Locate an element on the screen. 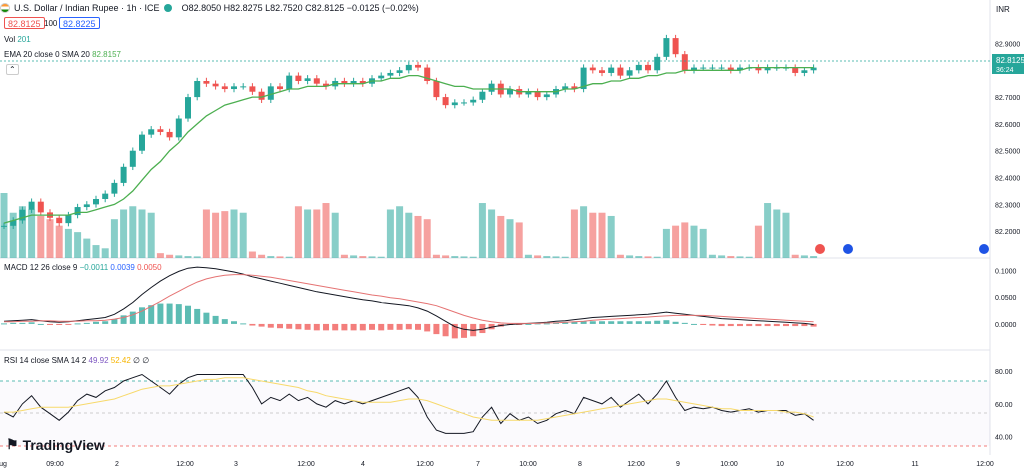  time-axis-label: 09:00 is located at coordinates (55, 464).